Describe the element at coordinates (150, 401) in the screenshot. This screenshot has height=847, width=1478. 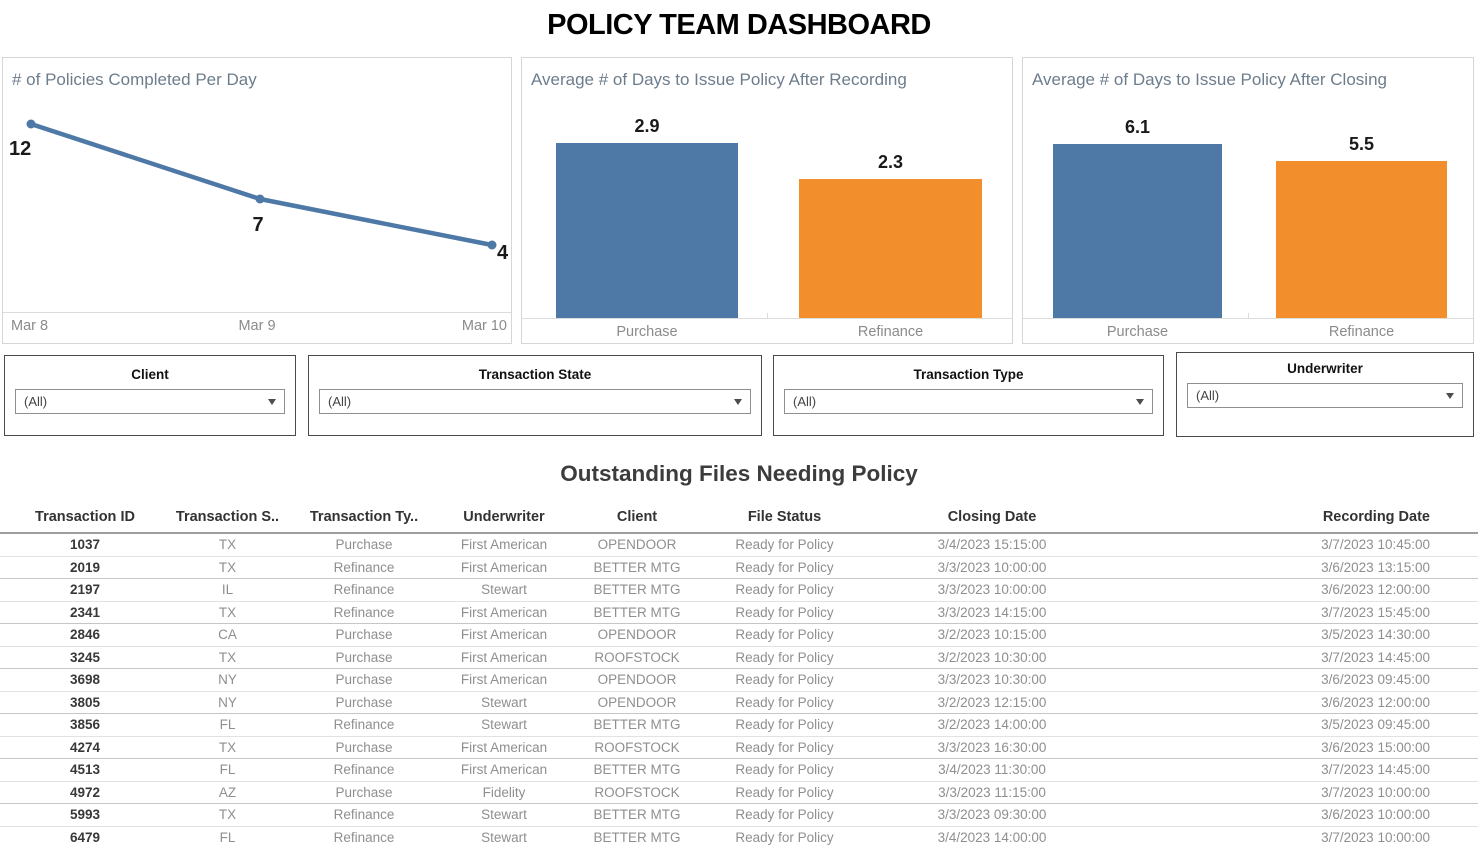
I see `client-filter-dropdown: (All)` at that location.